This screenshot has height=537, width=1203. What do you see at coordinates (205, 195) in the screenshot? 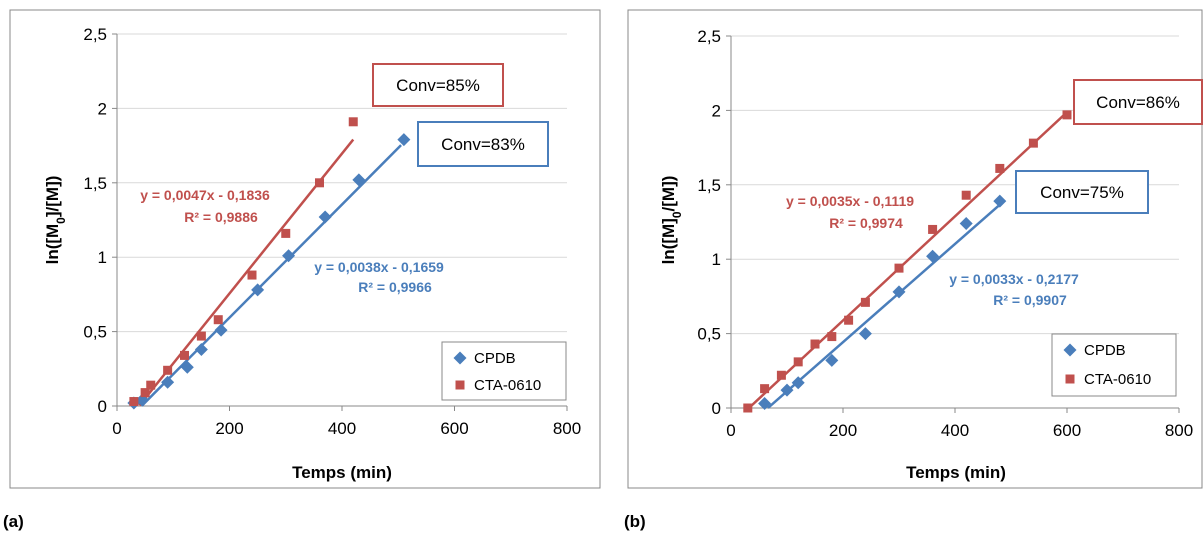
I see `trendline-equation: y = 0,0047x - 0,1836` at bounding box center [205, 195].